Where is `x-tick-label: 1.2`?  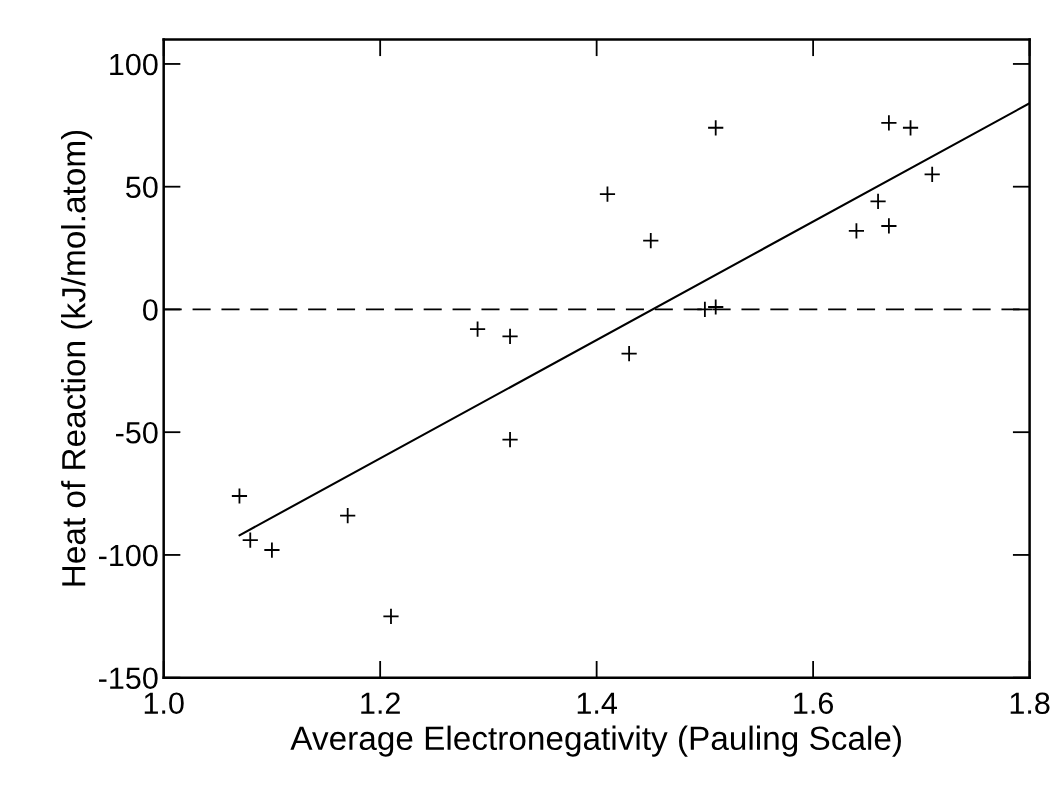
x-tick-label: 1.2 is located at coordinates (380, 703).